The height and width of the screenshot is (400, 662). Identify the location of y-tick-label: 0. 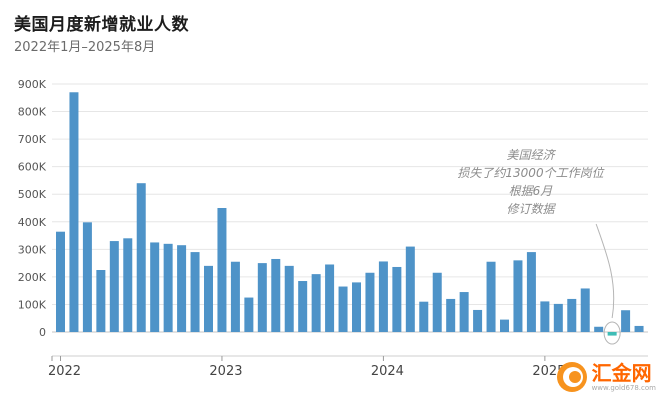
(42, 332).